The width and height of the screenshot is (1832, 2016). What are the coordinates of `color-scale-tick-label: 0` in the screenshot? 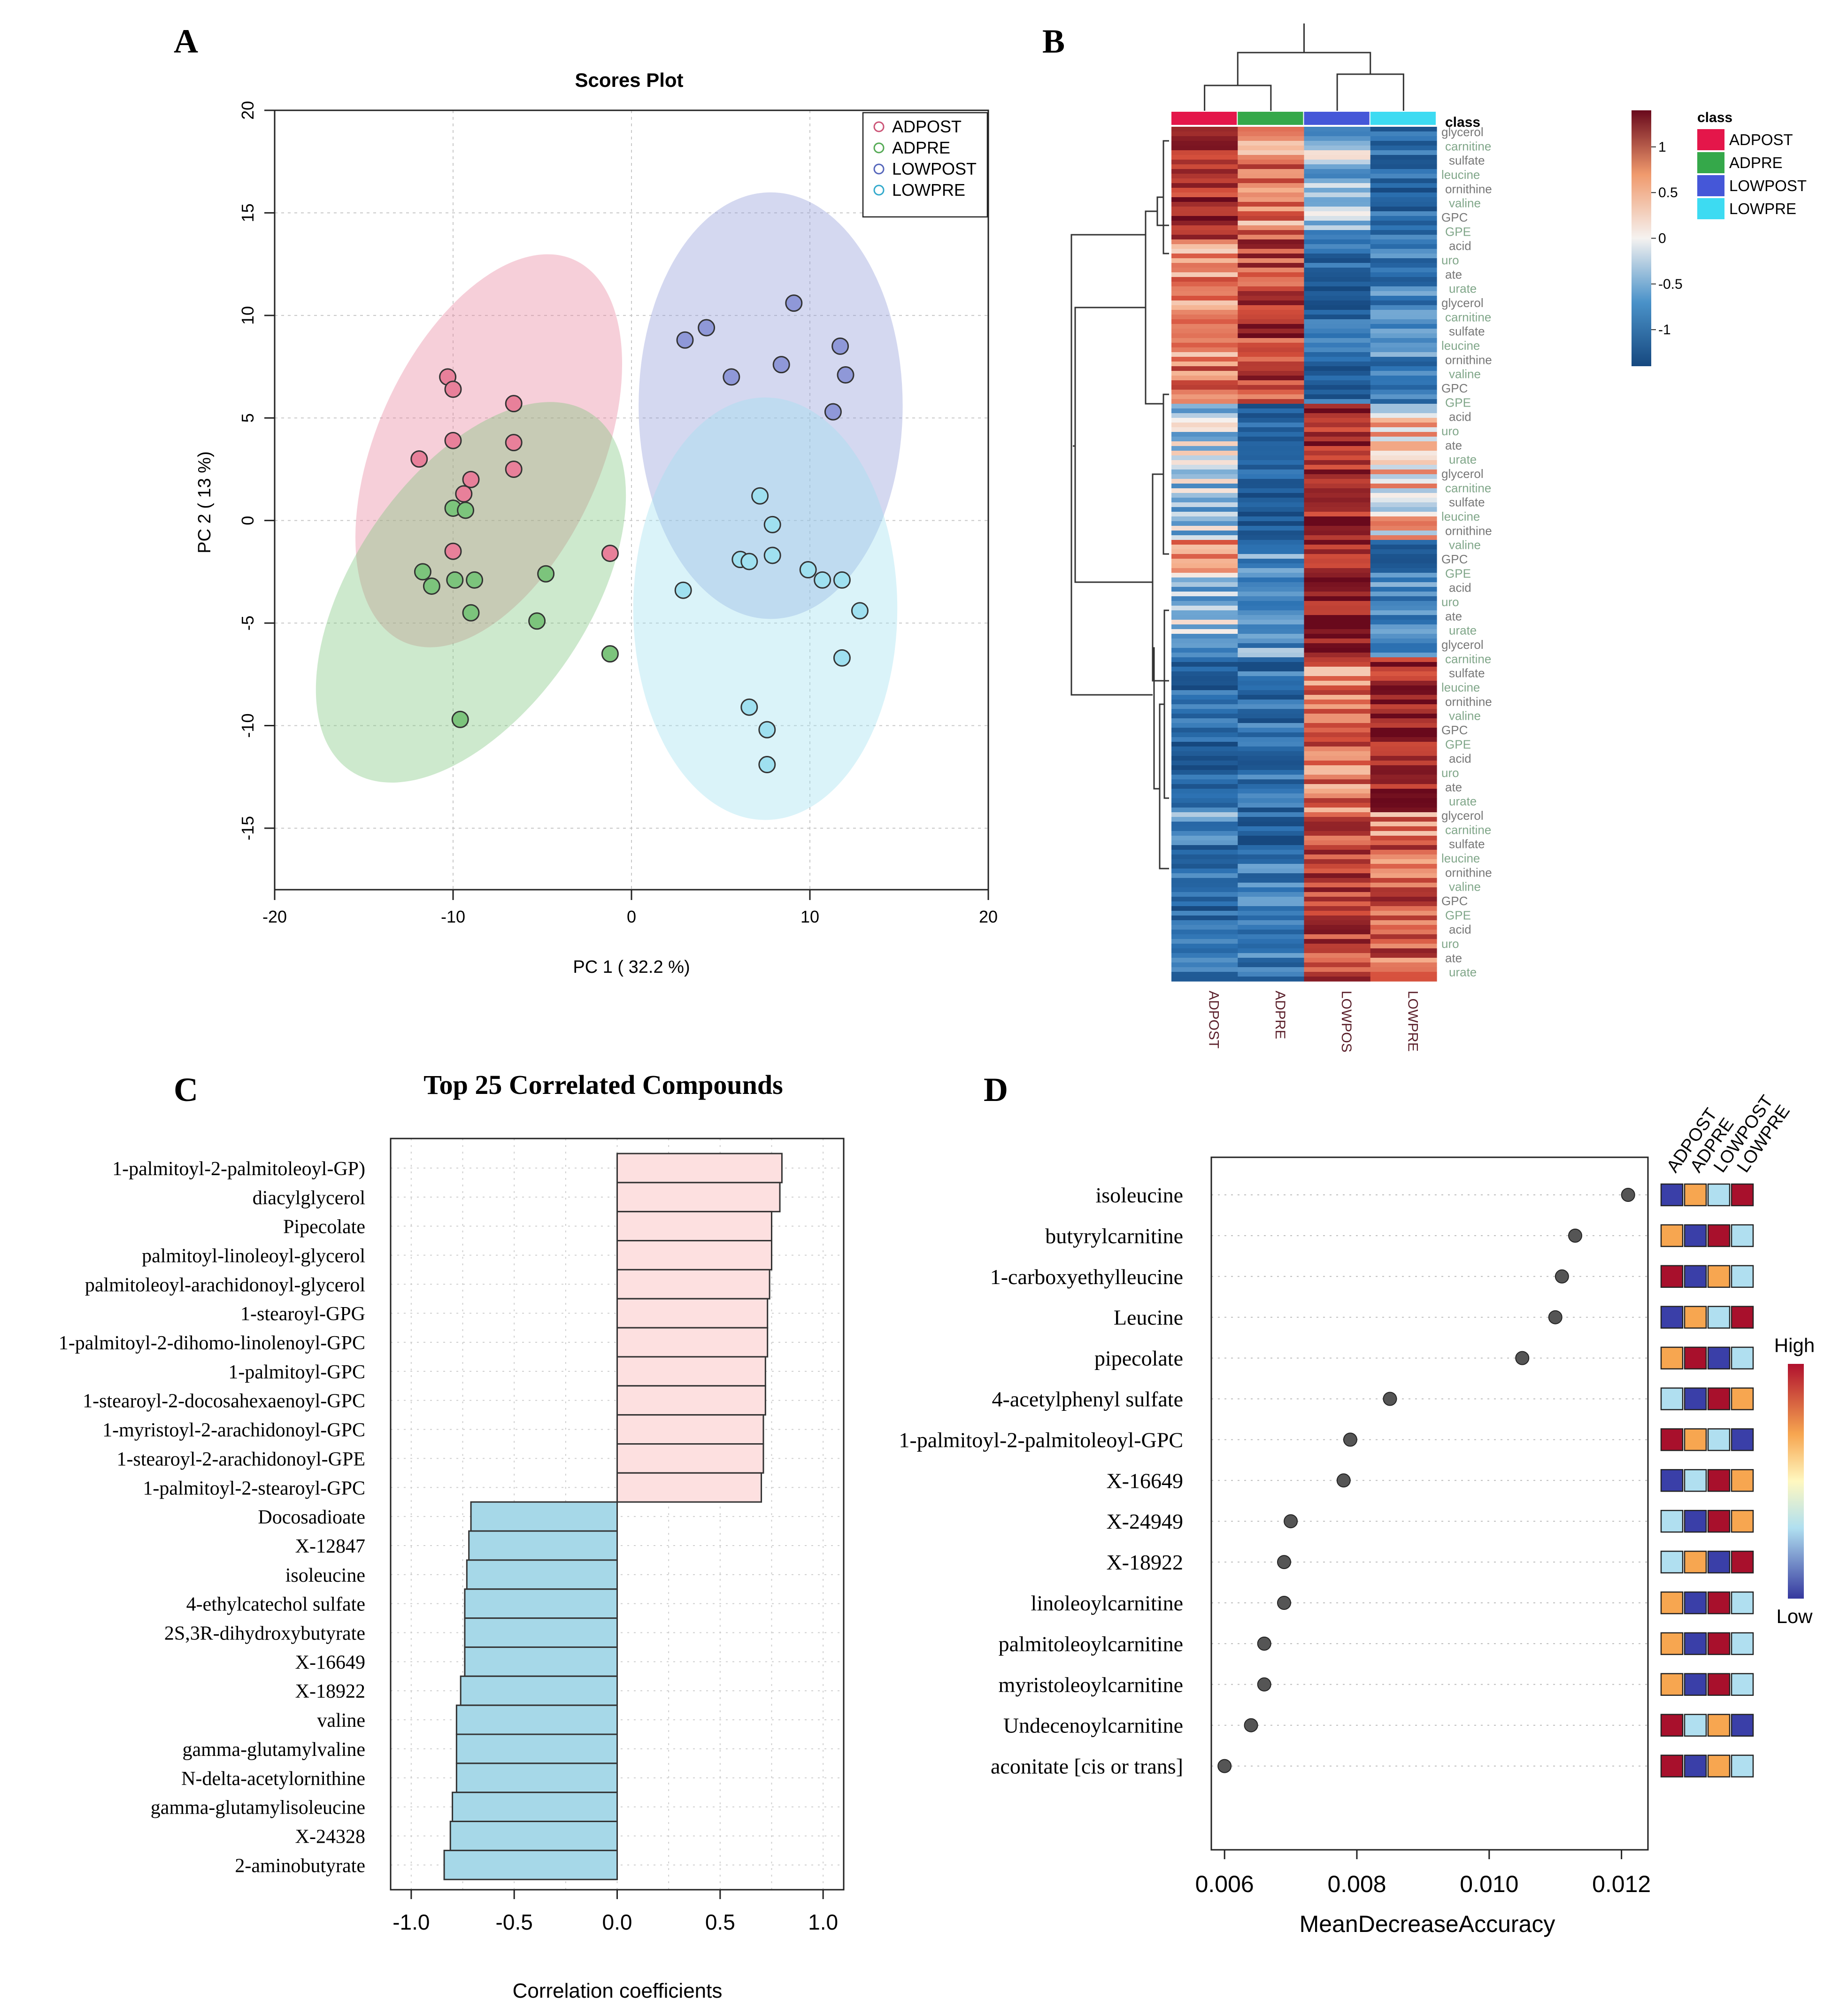 It's located at (1662, 239).